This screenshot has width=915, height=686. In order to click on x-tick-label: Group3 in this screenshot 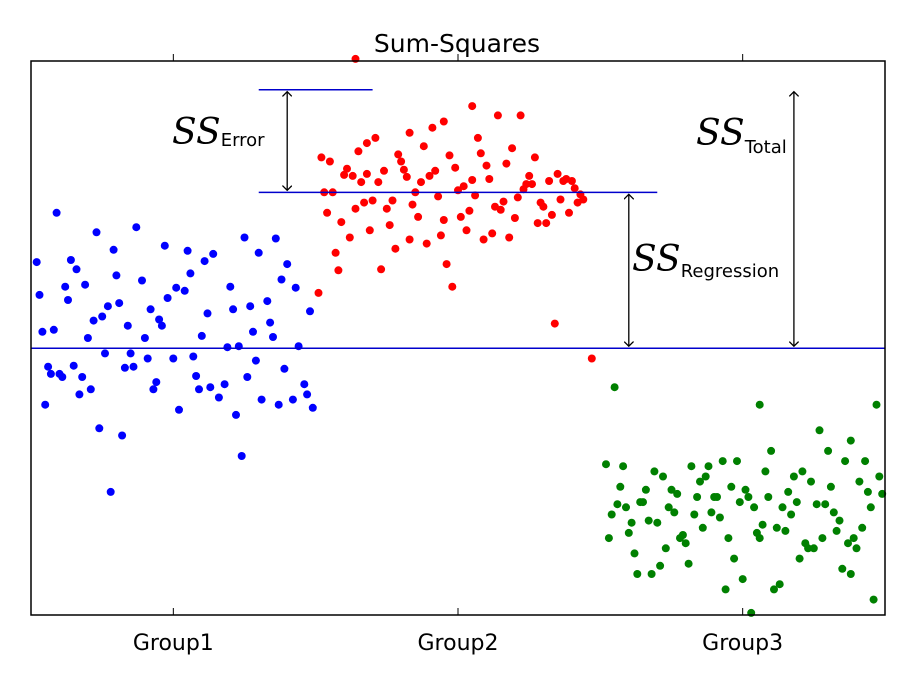, I will do `click(742, 643)`.